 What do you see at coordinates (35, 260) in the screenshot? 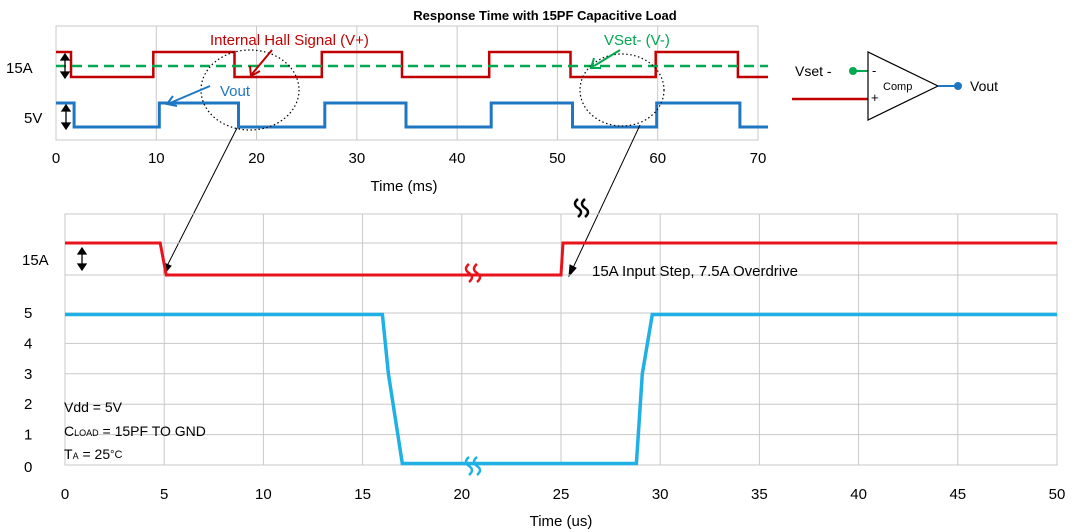
I see `bottom-y-label-15a: 15A` at bounding box center [35, 260].